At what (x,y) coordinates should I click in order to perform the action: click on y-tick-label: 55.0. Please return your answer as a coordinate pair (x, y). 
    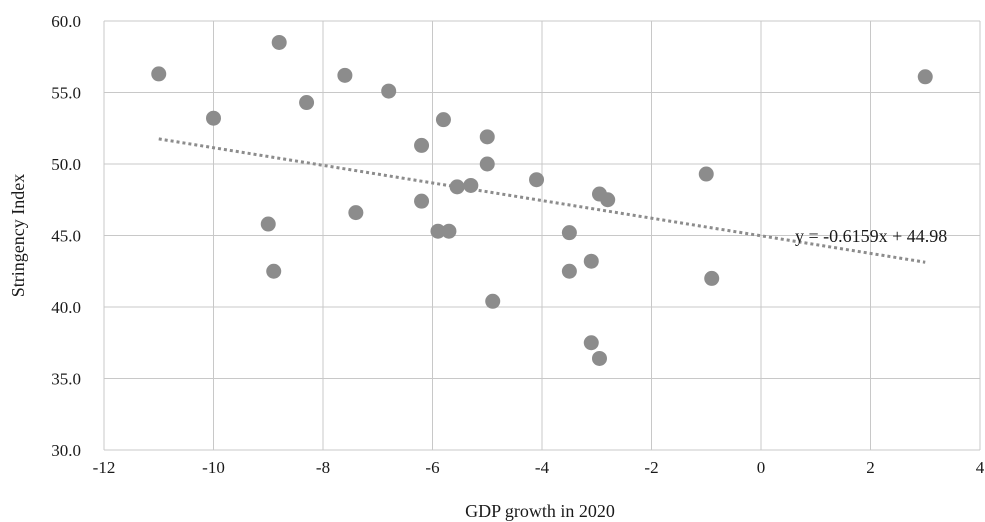
    Looking at the image, I should click on (66, 93).